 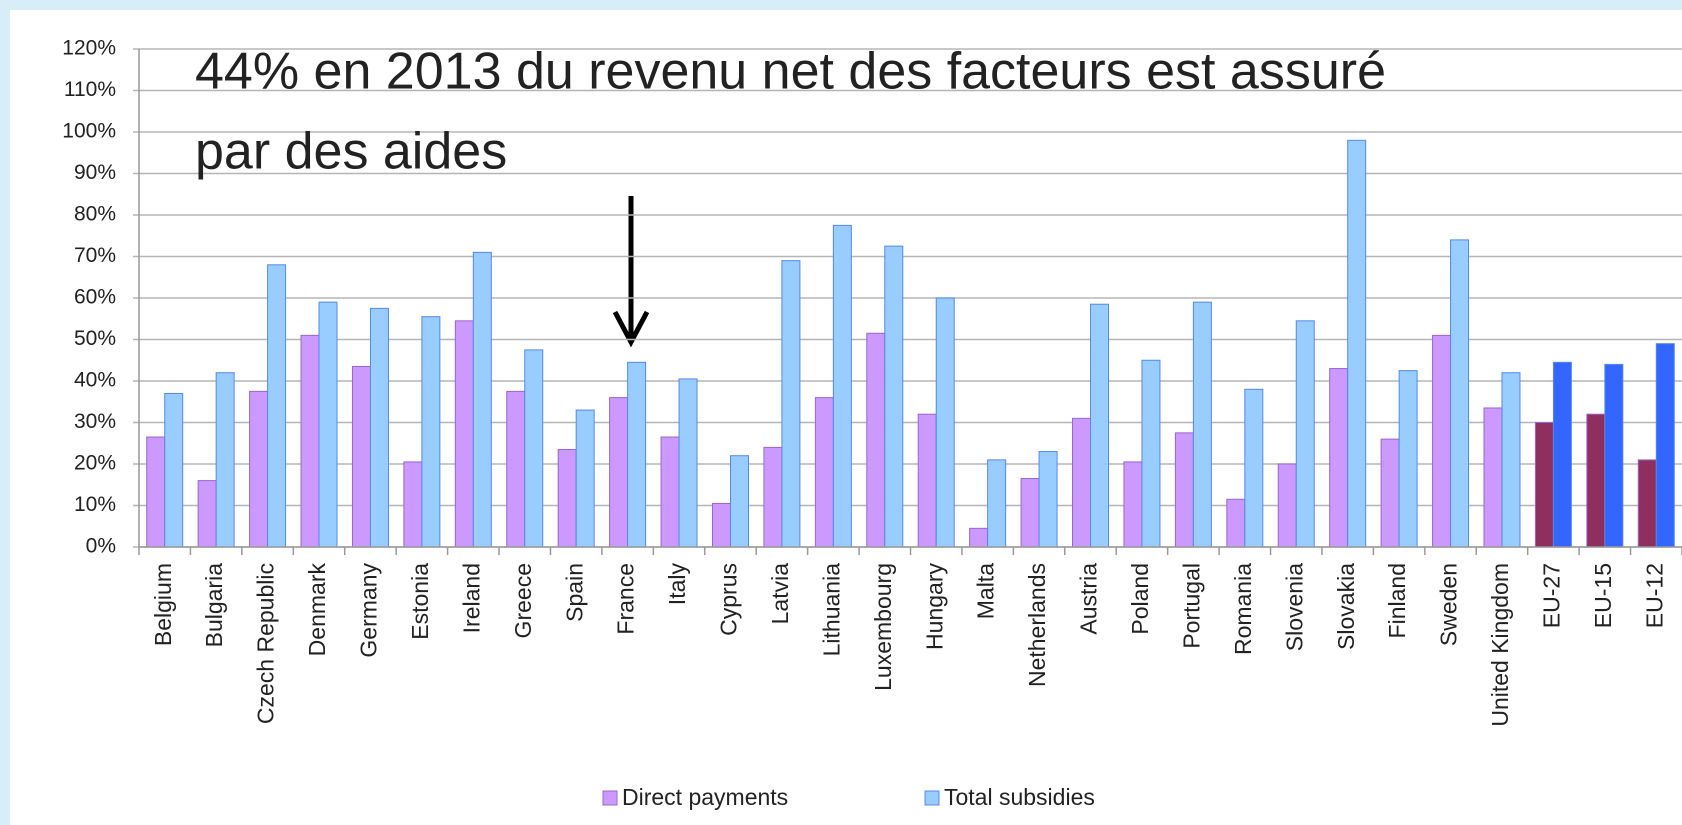 I want to click on x-tick-label: Malta, so click(x=986, y=591).